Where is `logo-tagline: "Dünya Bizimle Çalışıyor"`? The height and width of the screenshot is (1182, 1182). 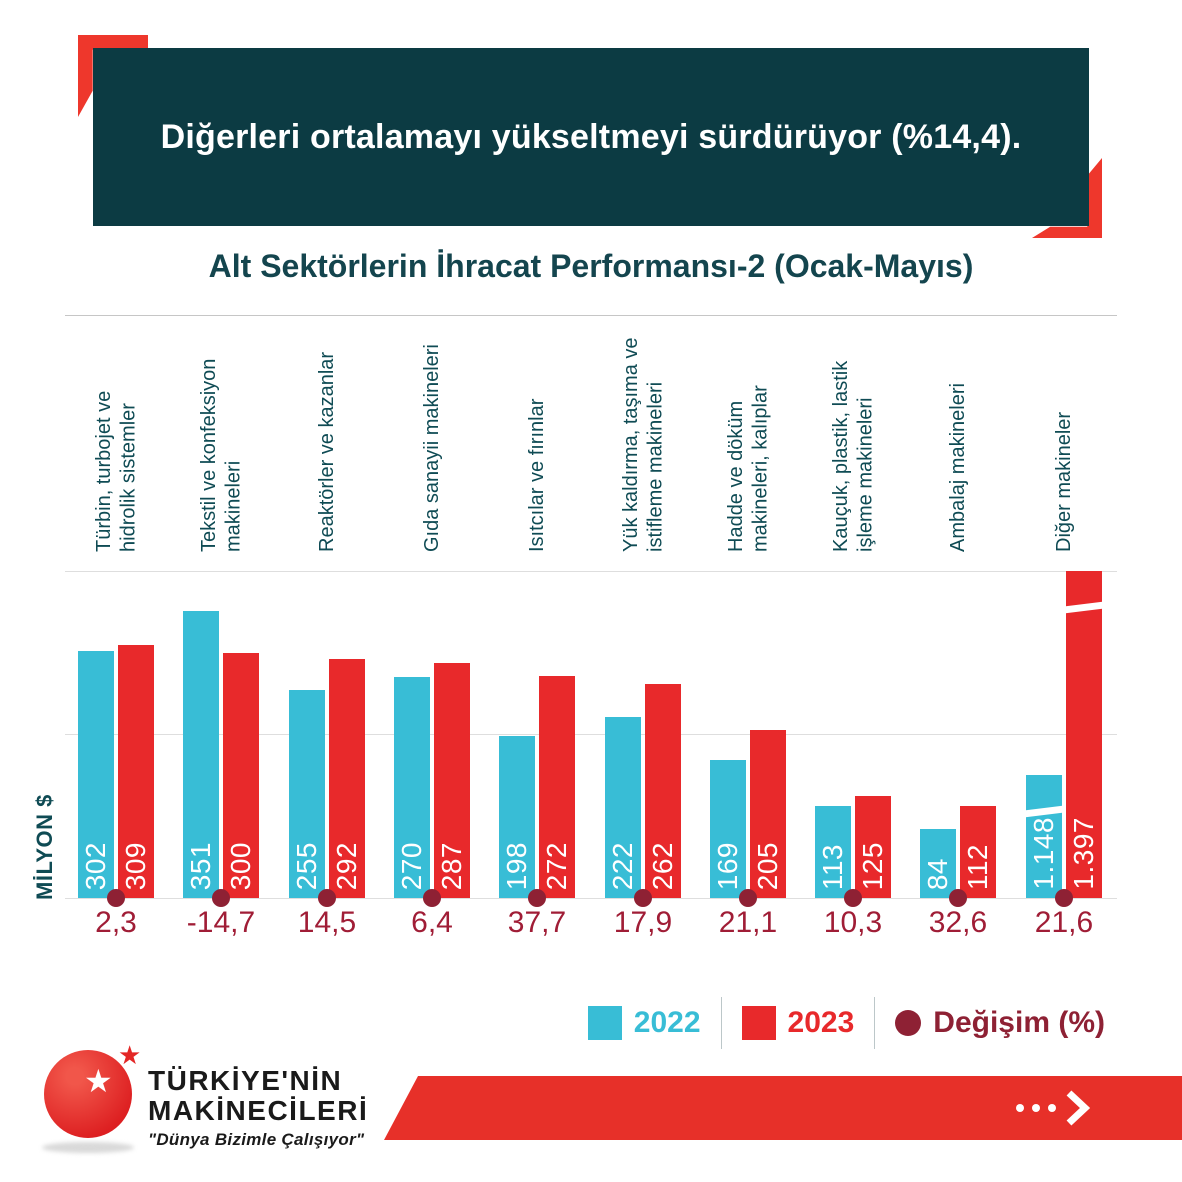
logo-tagline: "Dünya Bizimle Çalışıyor" is located at coordinates (256, 1140).